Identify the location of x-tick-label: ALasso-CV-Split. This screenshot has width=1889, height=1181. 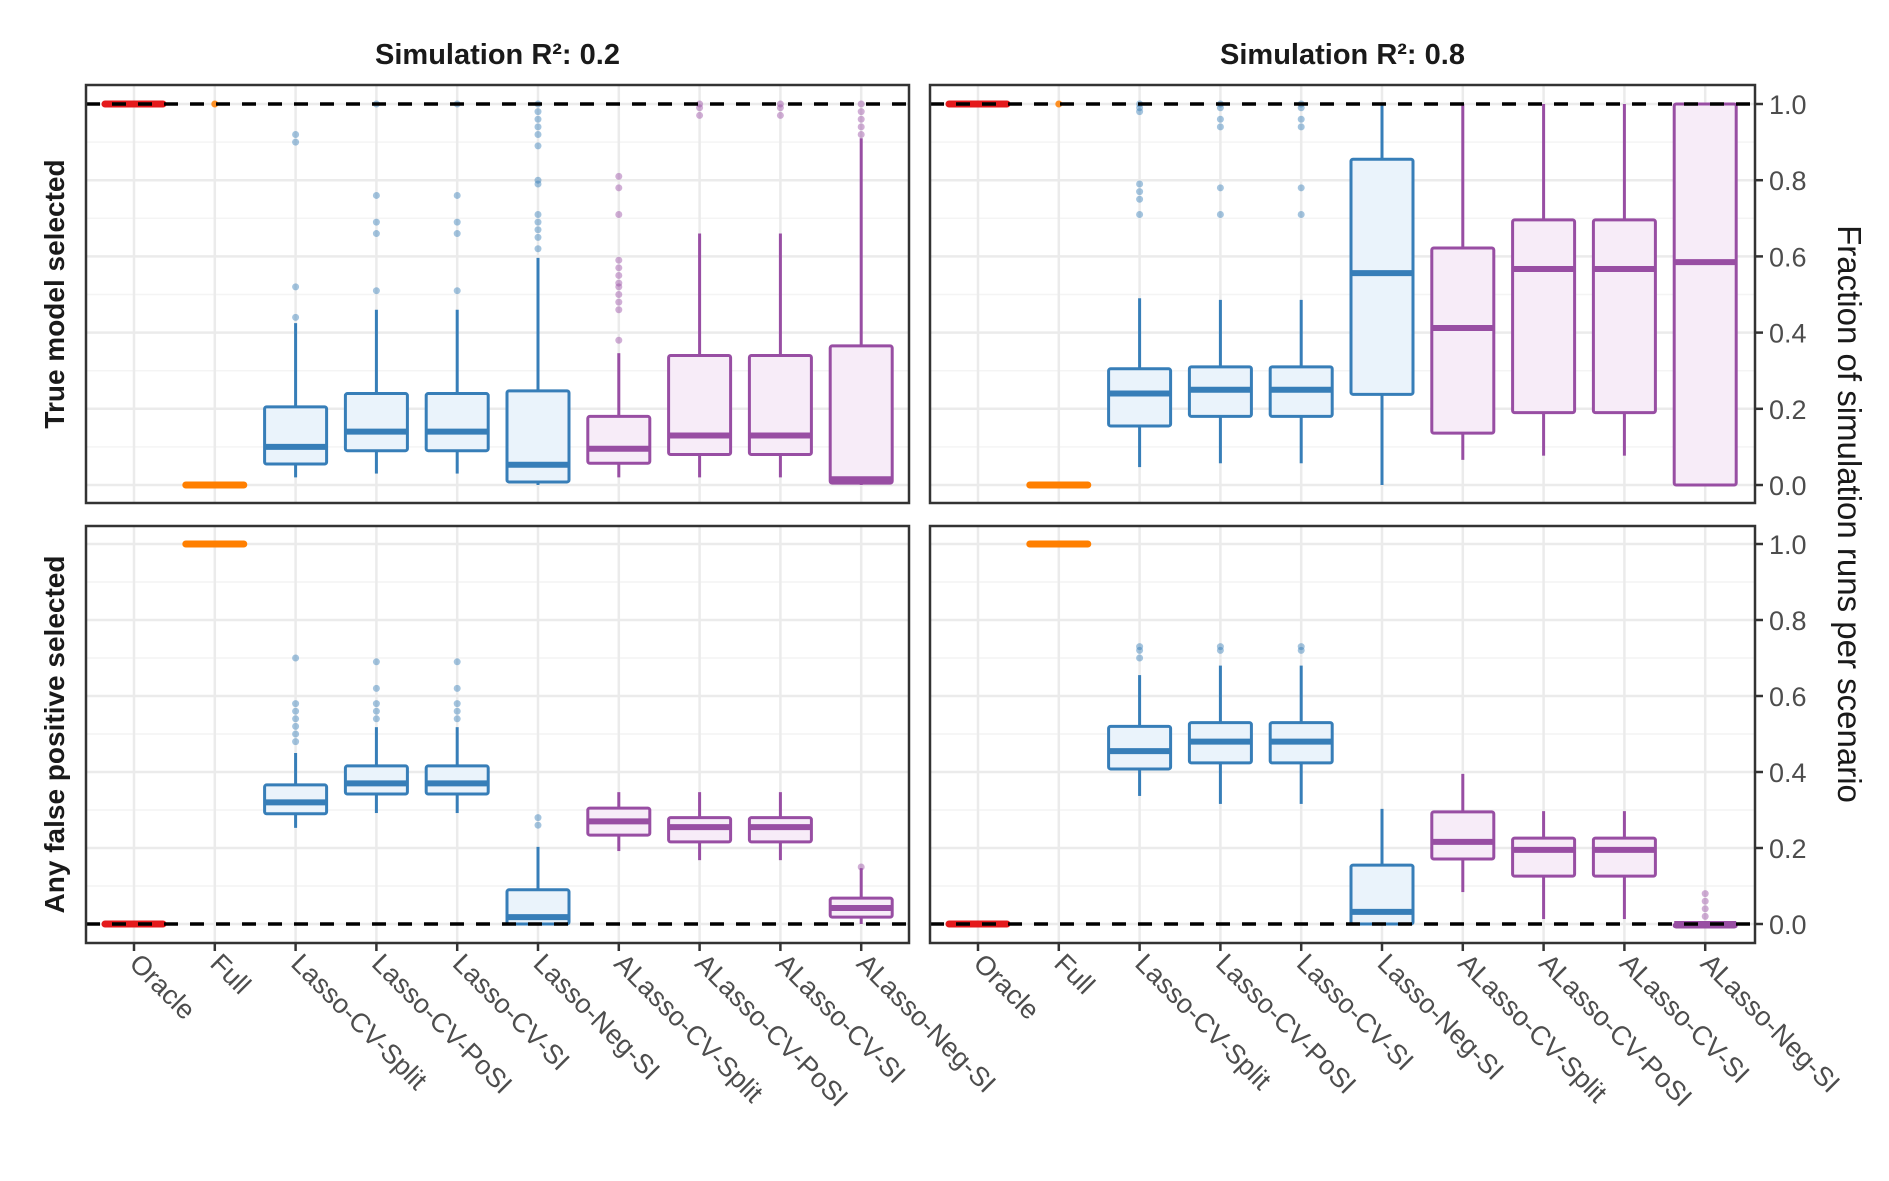
(689, 1028).